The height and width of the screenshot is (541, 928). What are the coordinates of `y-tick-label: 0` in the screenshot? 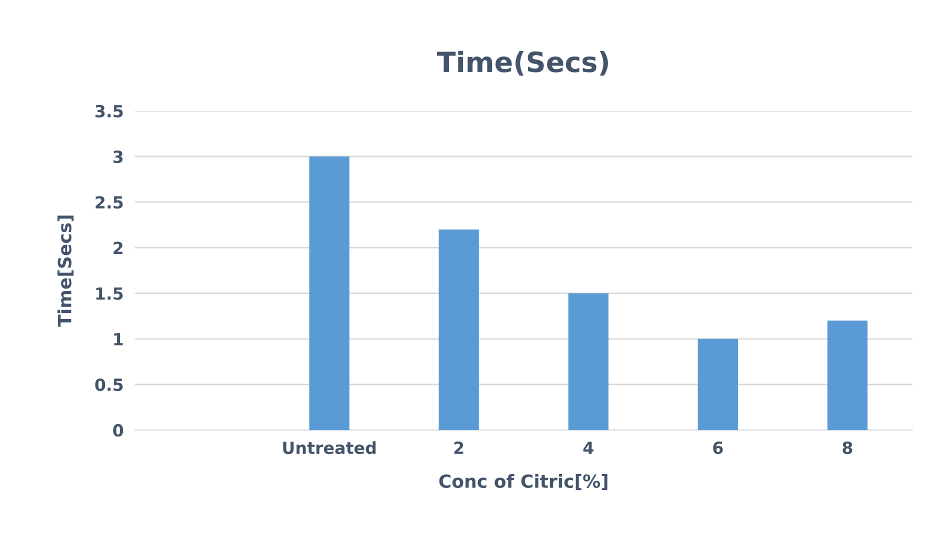 It's located at (118, 430).